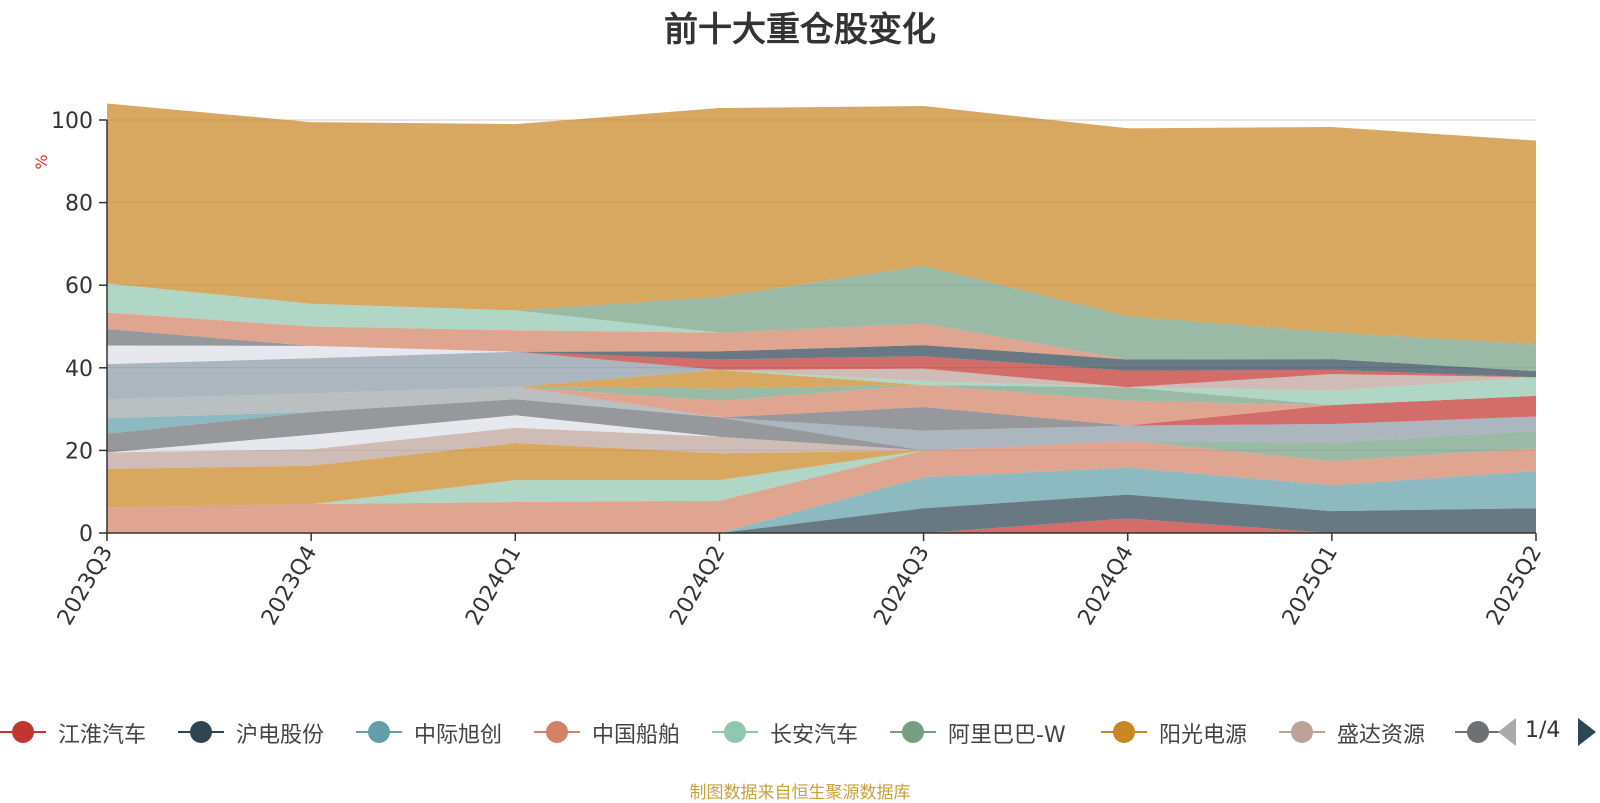 The height and width of the screenshot is (803, 1600). Describe the element at coordinates (800, 30) in the screenshot. I see `chart-title: 前十大重仓股变化` at that location.